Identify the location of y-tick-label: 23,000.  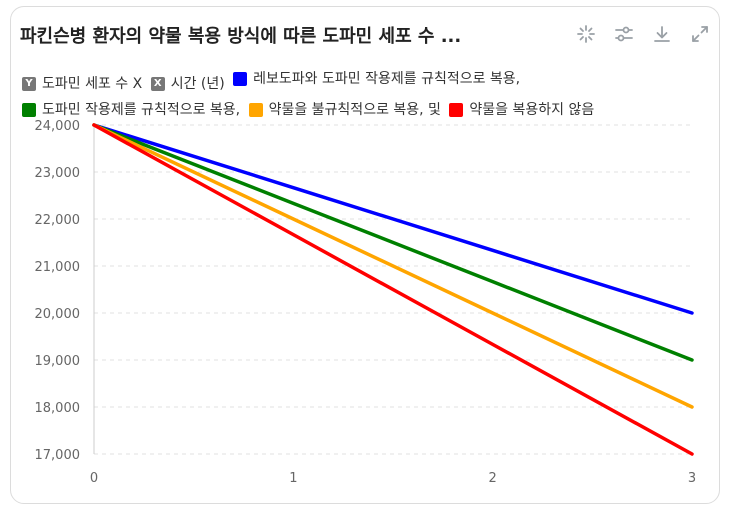
(58, 173).